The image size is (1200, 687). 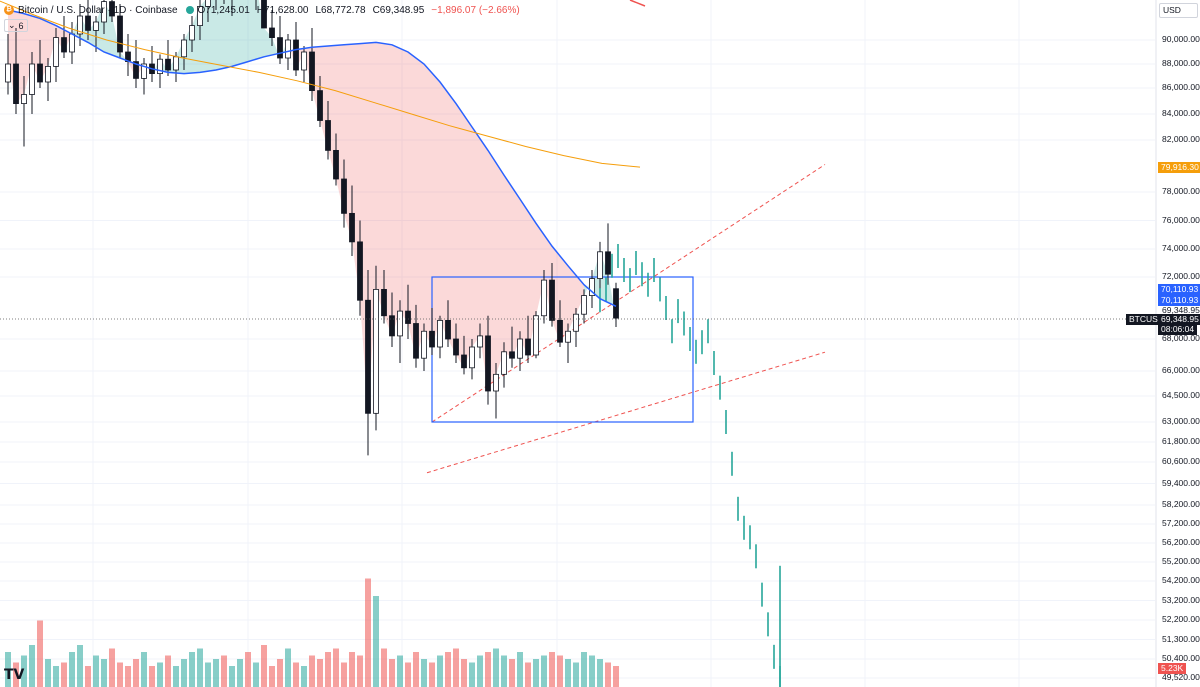 What do you see at coordinates (1178, 329) in the screenshot?
I see `countdown-tag: 08:06:04` at bounding box center [1178, 329].